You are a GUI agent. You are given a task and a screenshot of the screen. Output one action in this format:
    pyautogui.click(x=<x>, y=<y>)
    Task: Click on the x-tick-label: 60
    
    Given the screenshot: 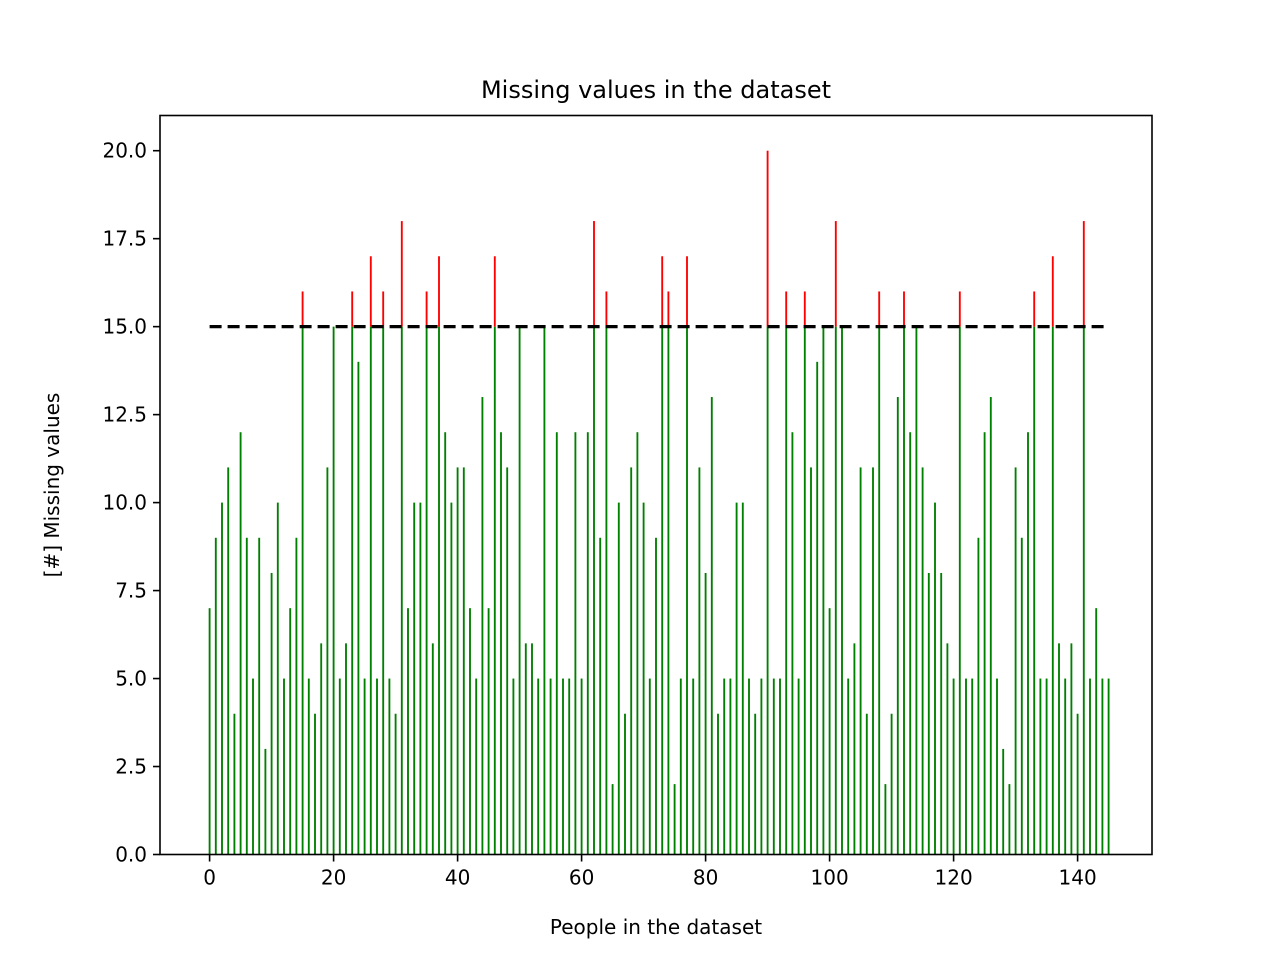 What is the action you would take?
    pyautogui.click(x=581, y=878)
    